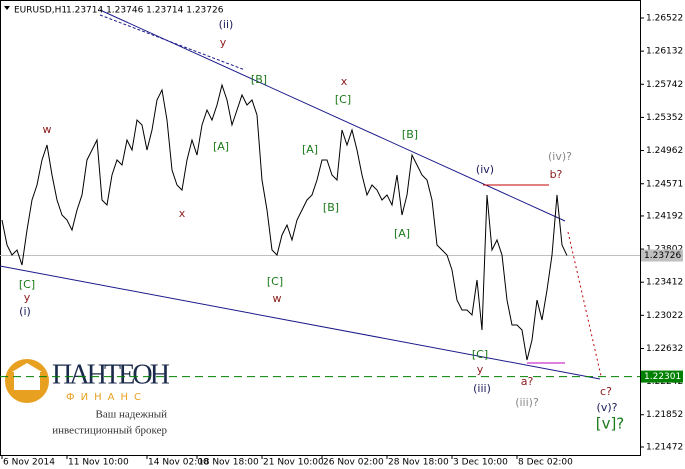  Describe the element at coordinates (606, 391) in the screenshot. I see `wave-label: c?` at that location.